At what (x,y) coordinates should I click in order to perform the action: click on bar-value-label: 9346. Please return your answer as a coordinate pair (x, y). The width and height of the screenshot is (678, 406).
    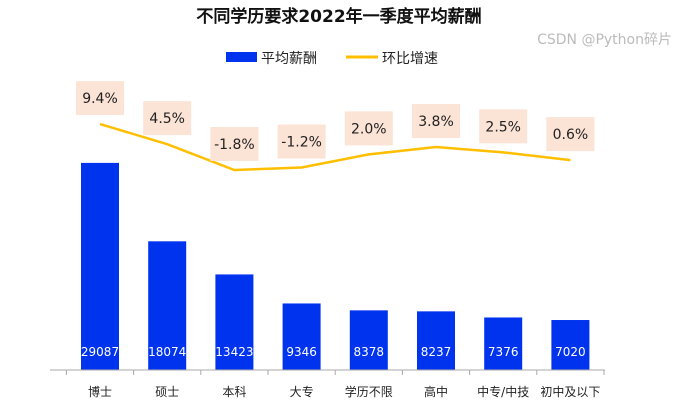
    Looking at the image, I should click on (301, 352).